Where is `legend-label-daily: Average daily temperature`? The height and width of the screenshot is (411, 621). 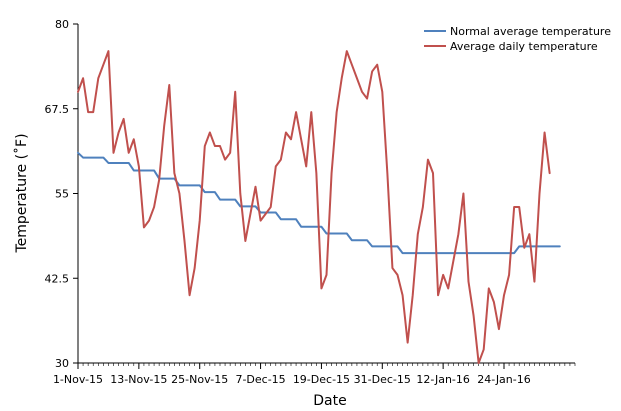
legend-label-daily: Average daily temperature is located at coordinates (524, 46).